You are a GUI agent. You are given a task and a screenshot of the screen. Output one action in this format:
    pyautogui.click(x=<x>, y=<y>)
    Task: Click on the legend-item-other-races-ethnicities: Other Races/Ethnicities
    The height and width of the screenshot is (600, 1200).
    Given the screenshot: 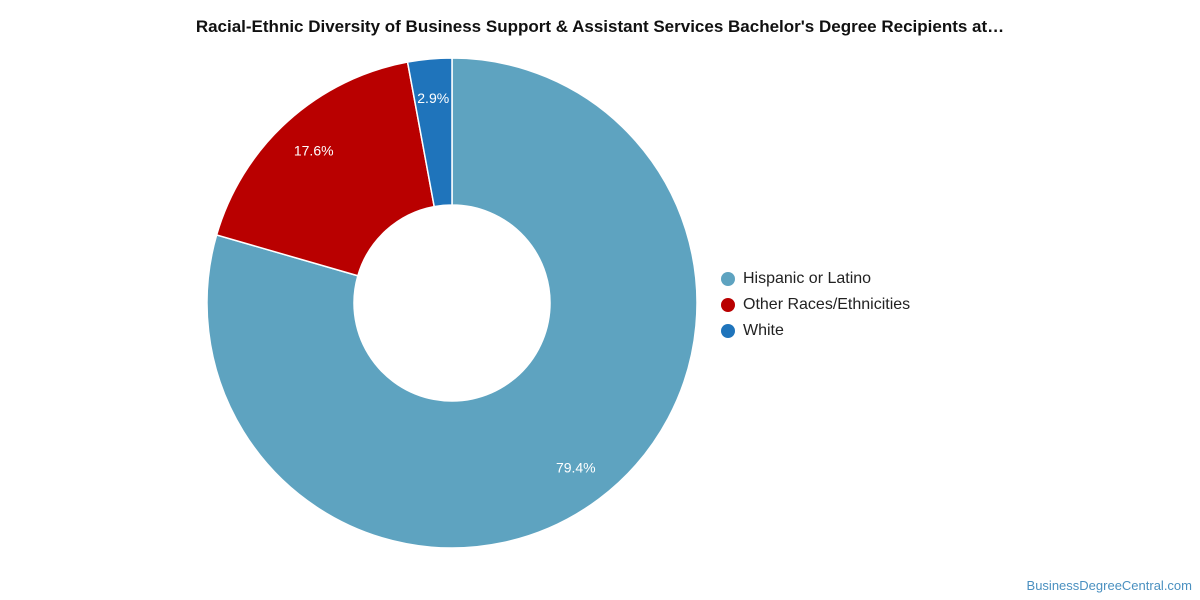 What is the action you would take?
    pyautogui.click(x=815, y=305)
    